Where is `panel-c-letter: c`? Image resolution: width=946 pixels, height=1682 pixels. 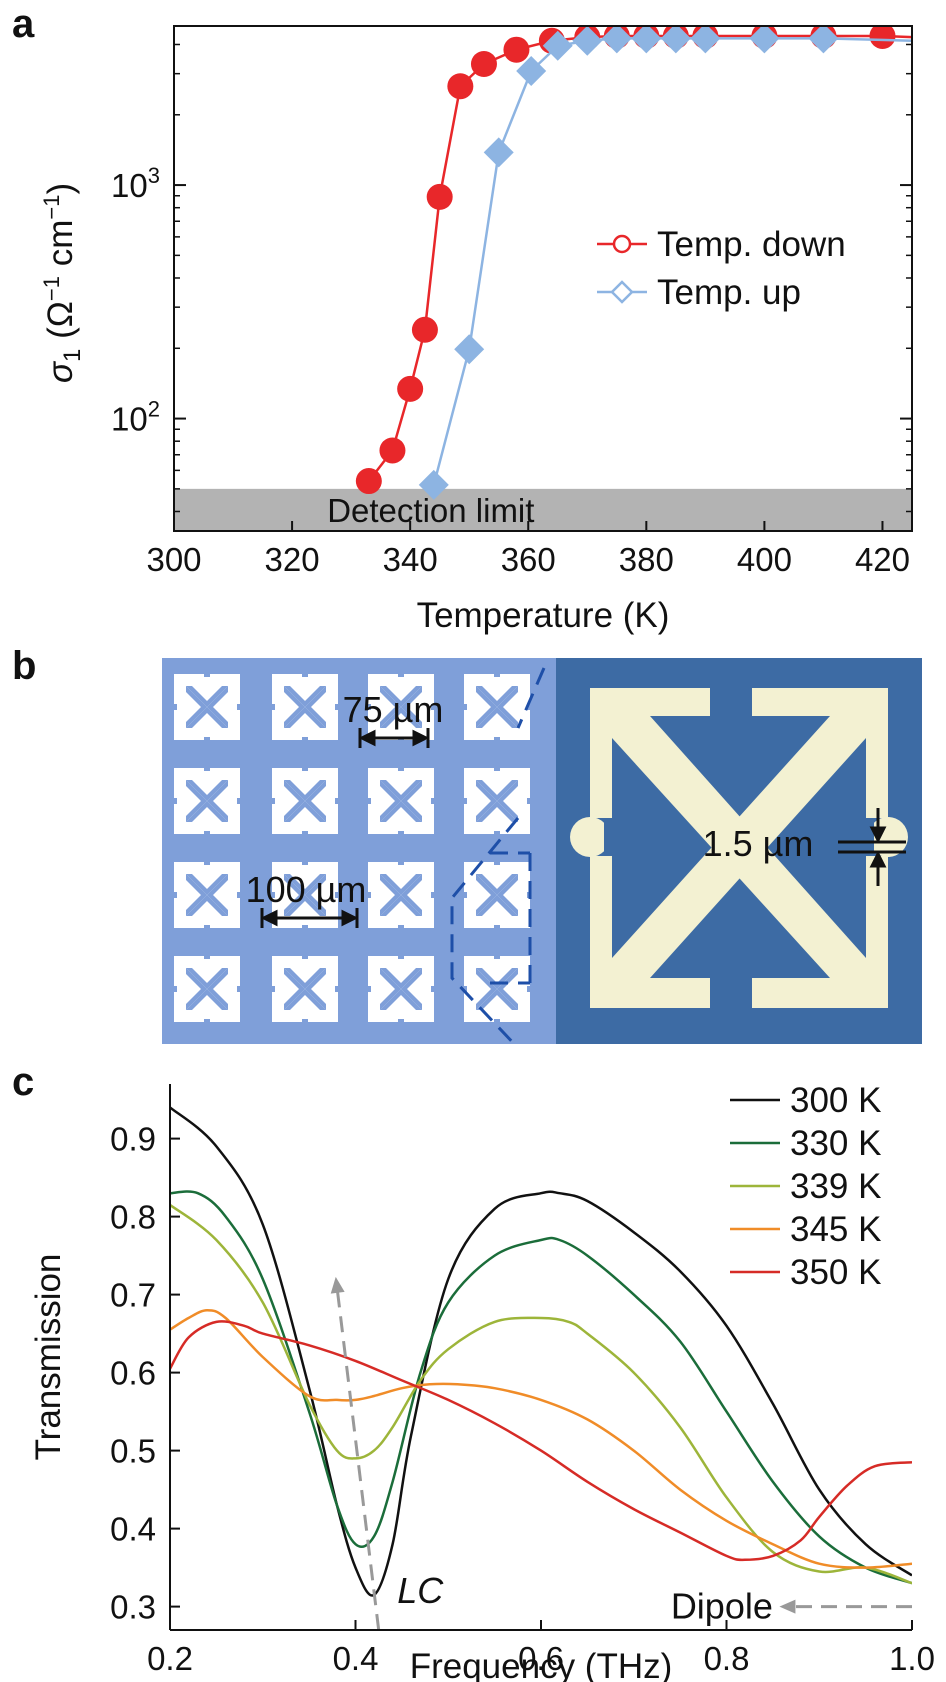
panel-c-letter: c is located at coordinates (23, 1082).